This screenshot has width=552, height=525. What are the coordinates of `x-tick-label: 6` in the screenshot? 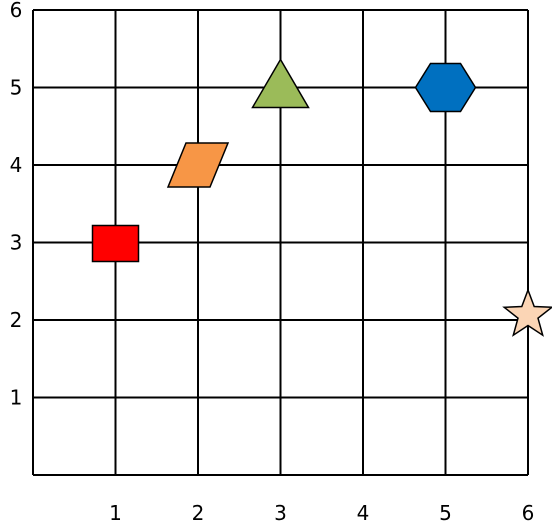 It's located at (528, 513).